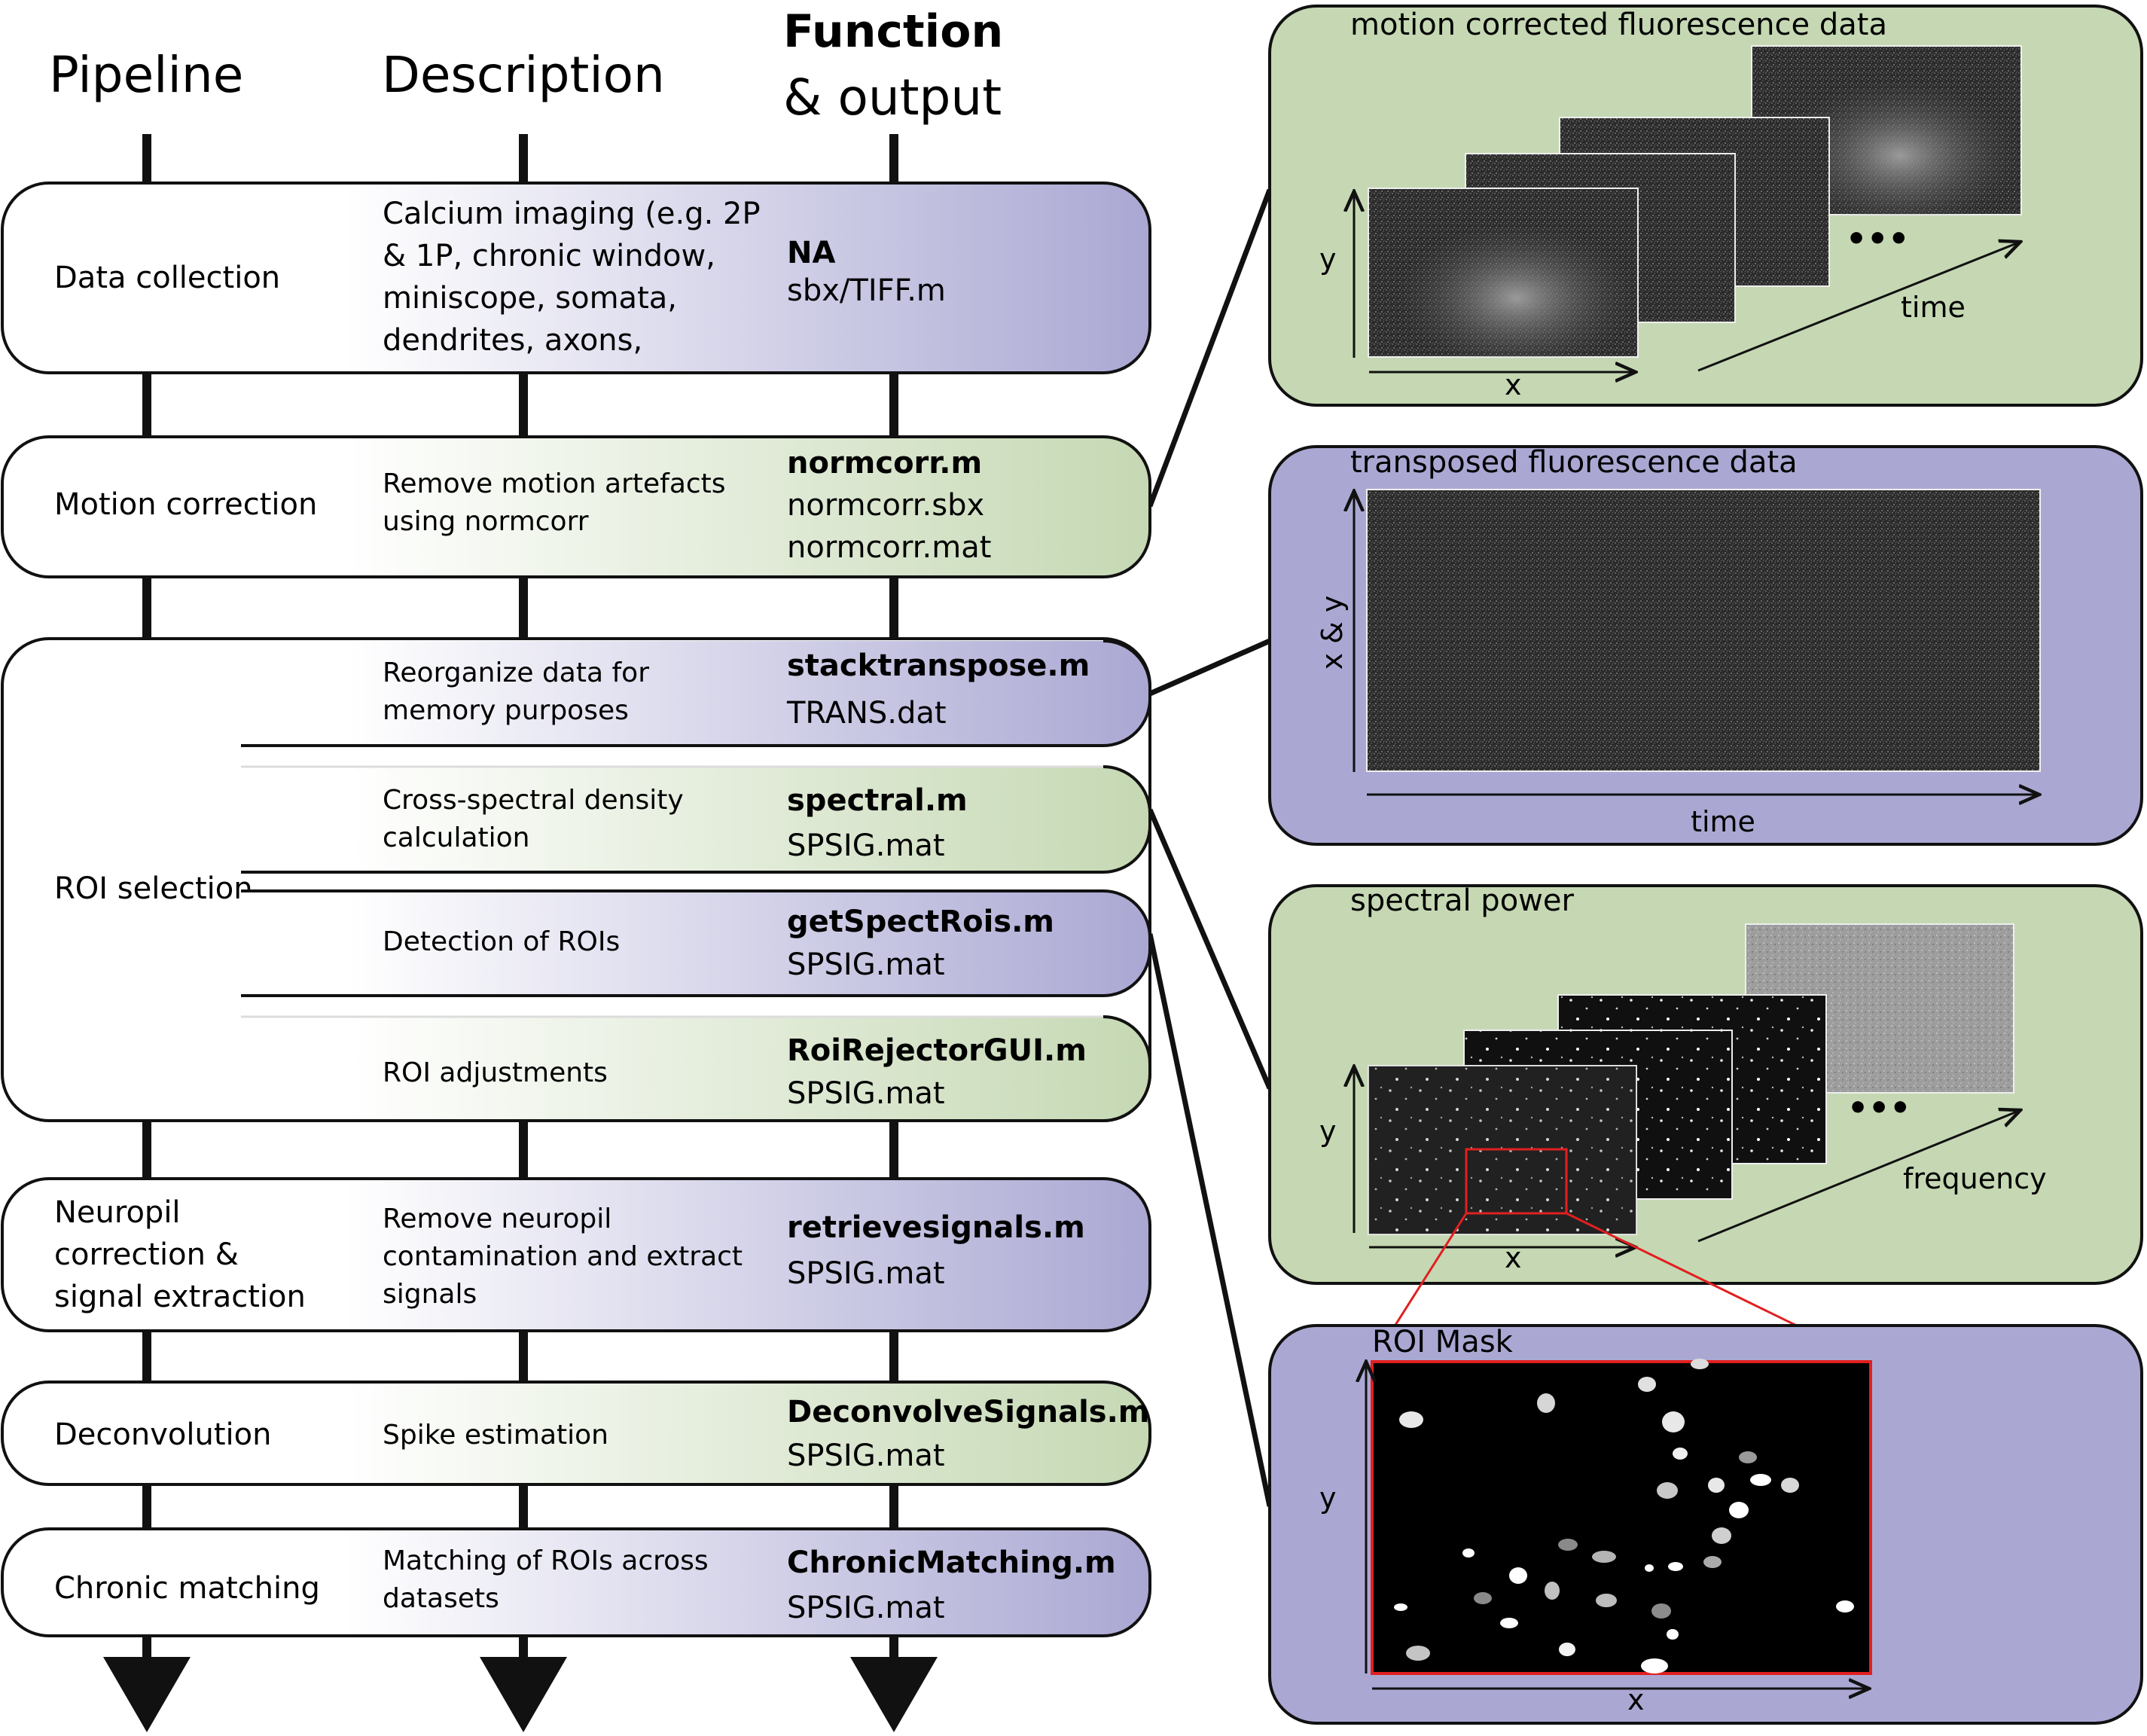 Image resolution: width=2147 pixels, height=1736 pixels. Describe the element at coordinates (441, 1598) in the screenshot. I see `desc-line: datasets` at that location.